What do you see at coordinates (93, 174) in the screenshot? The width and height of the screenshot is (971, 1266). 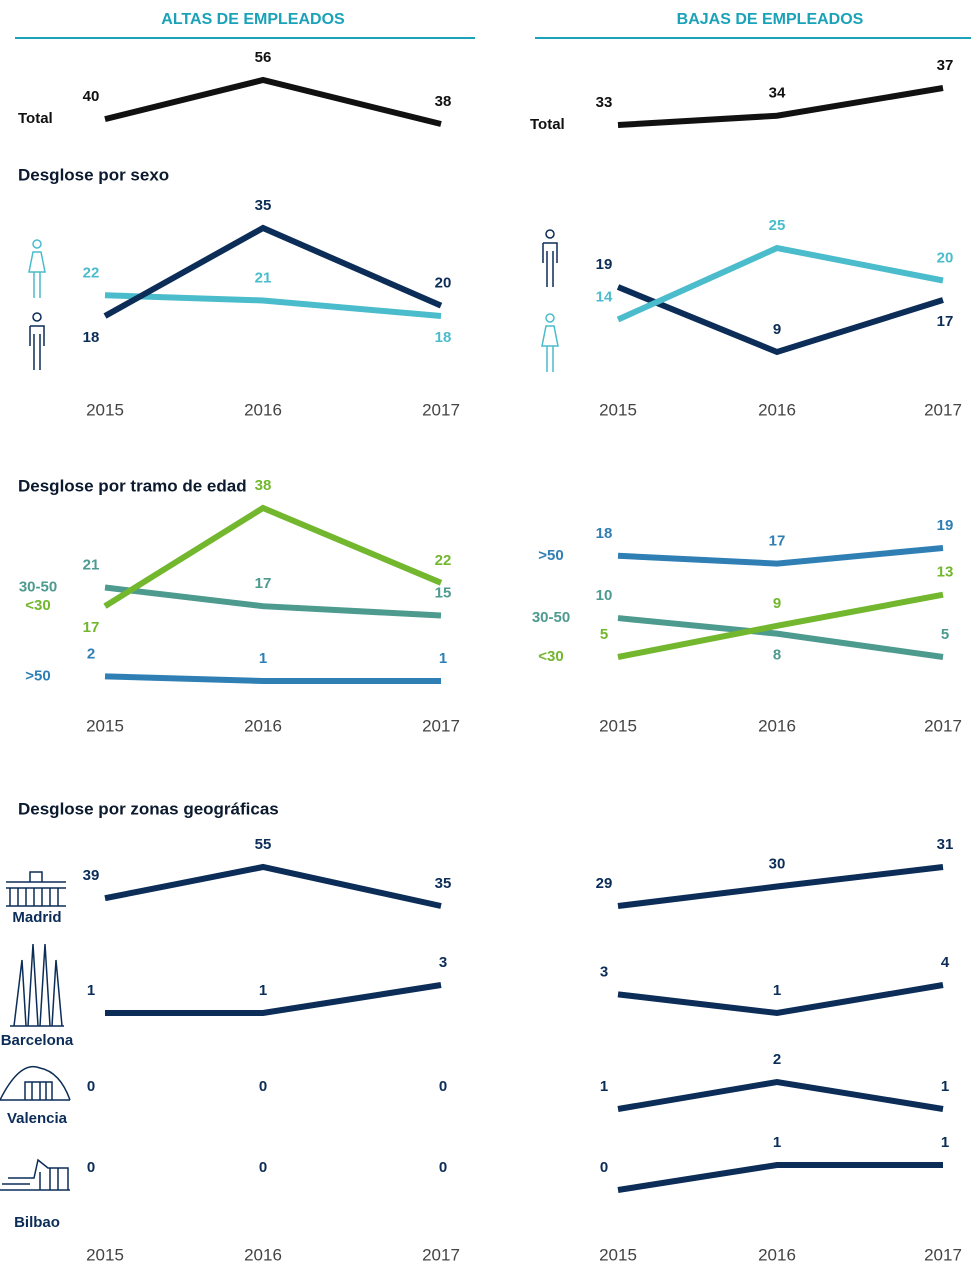 I see `section-title: Desglose por sexo` at bounding box center [93, 174].